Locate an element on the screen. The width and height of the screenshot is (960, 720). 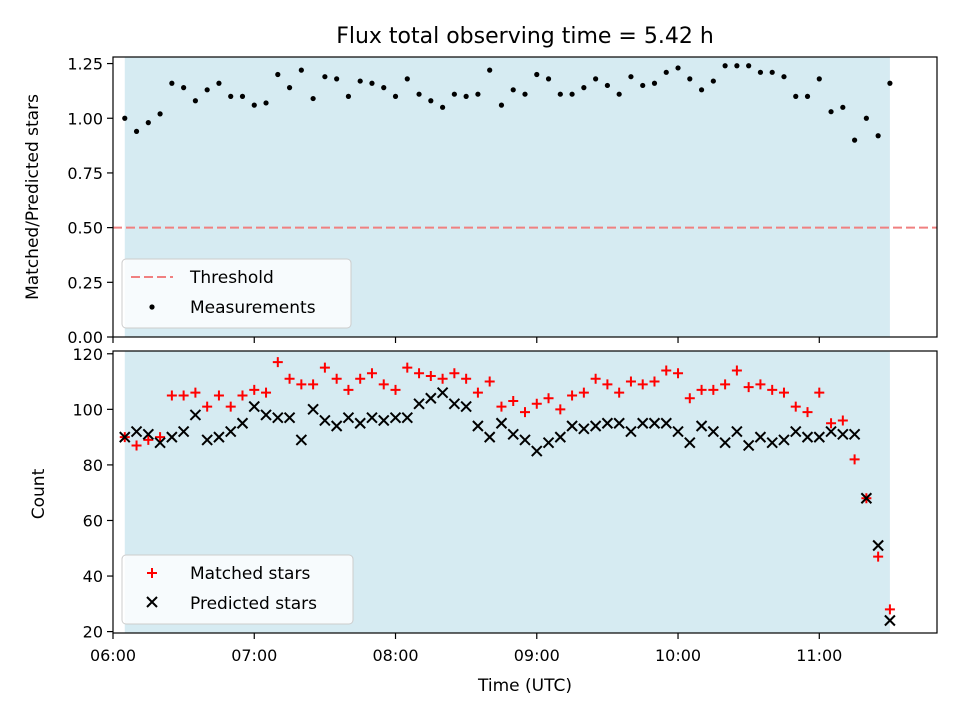
bottom-y-tick-label: 120 is located at coordinates (87, 354).